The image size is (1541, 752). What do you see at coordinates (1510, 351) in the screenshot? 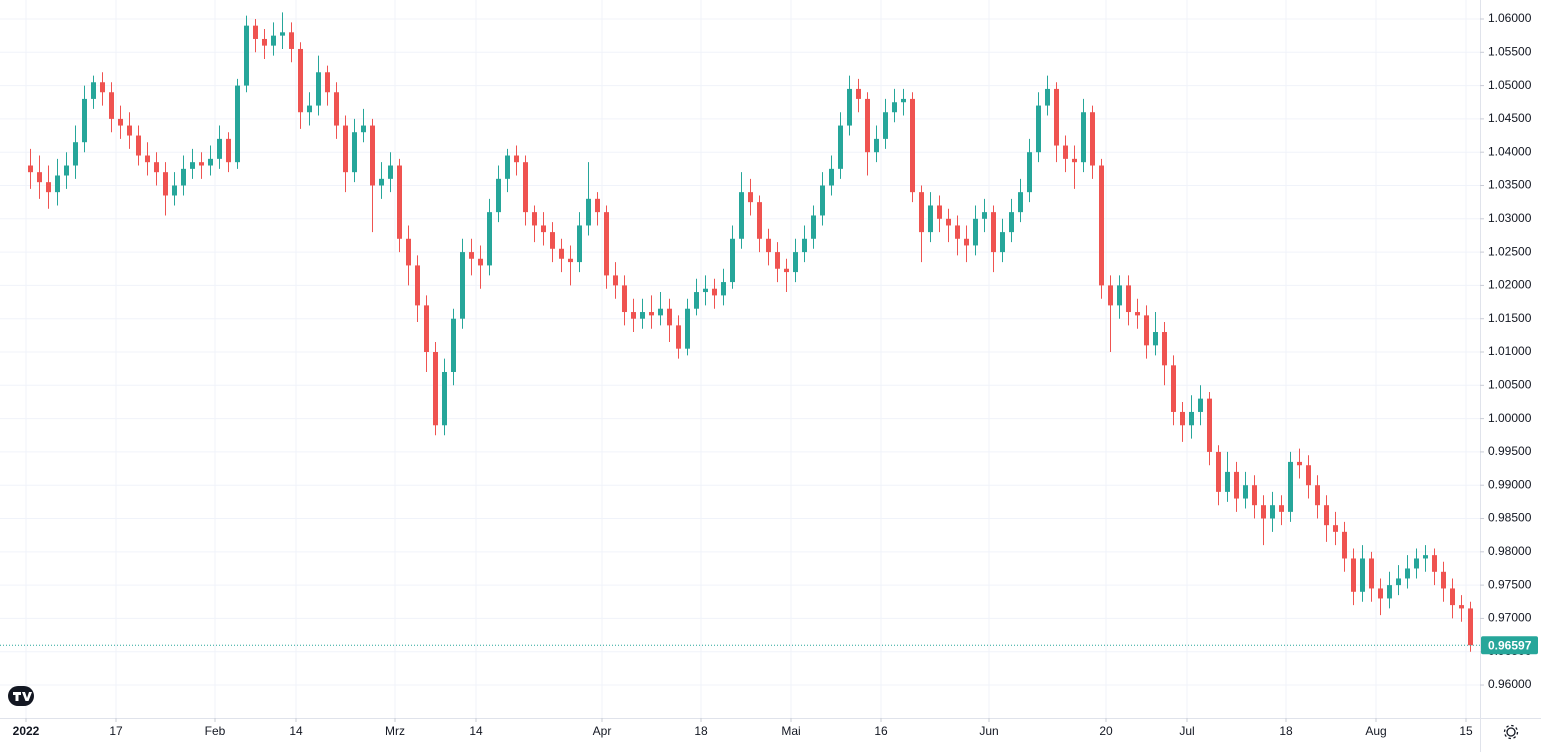
I see `y-tick-label: 1.01000` at bounding box center [1510, 351].